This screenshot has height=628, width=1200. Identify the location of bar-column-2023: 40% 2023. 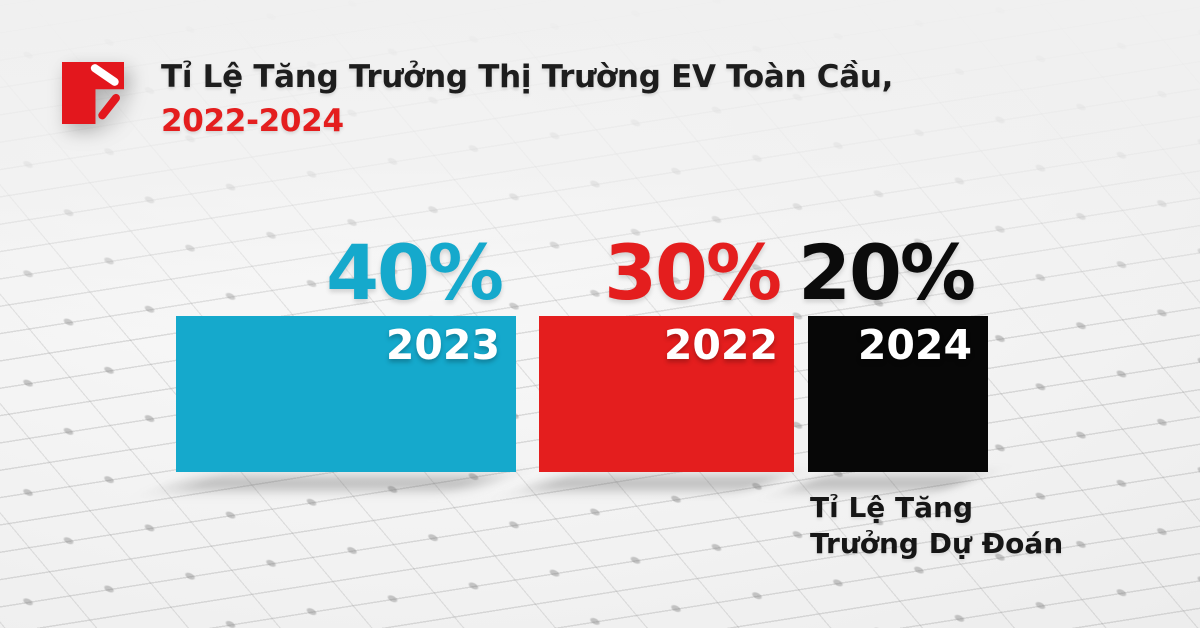
(346, 352).